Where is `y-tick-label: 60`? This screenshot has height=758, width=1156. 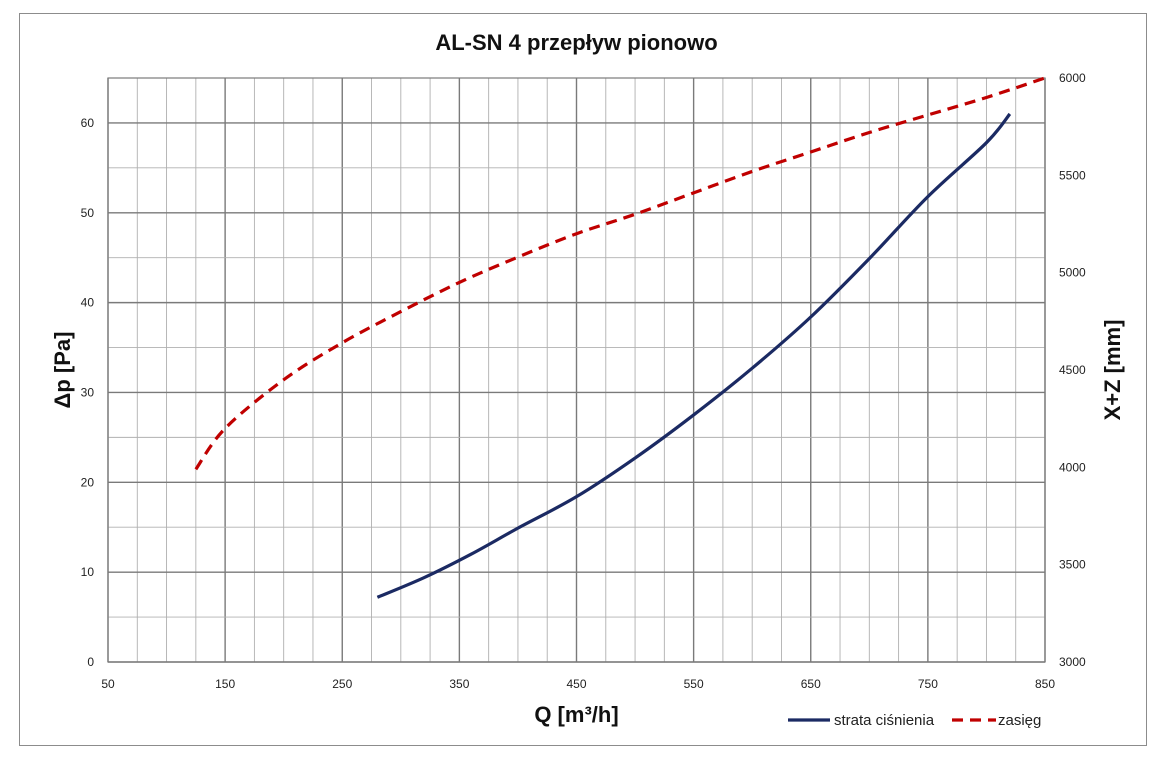 y-tick-label: 60 is located at coordinates (88, 123).